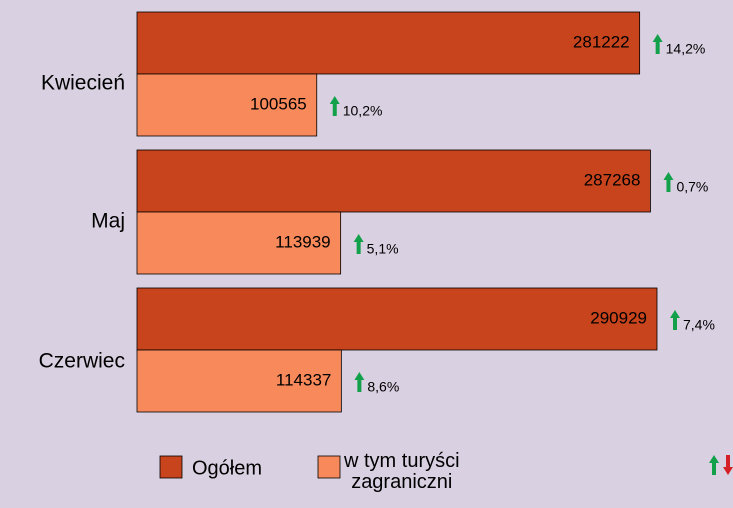  What do you see at coordinates (714, 465) in the screenshot?
I see `legend-arrow-up` at bounding box center [714, 465].